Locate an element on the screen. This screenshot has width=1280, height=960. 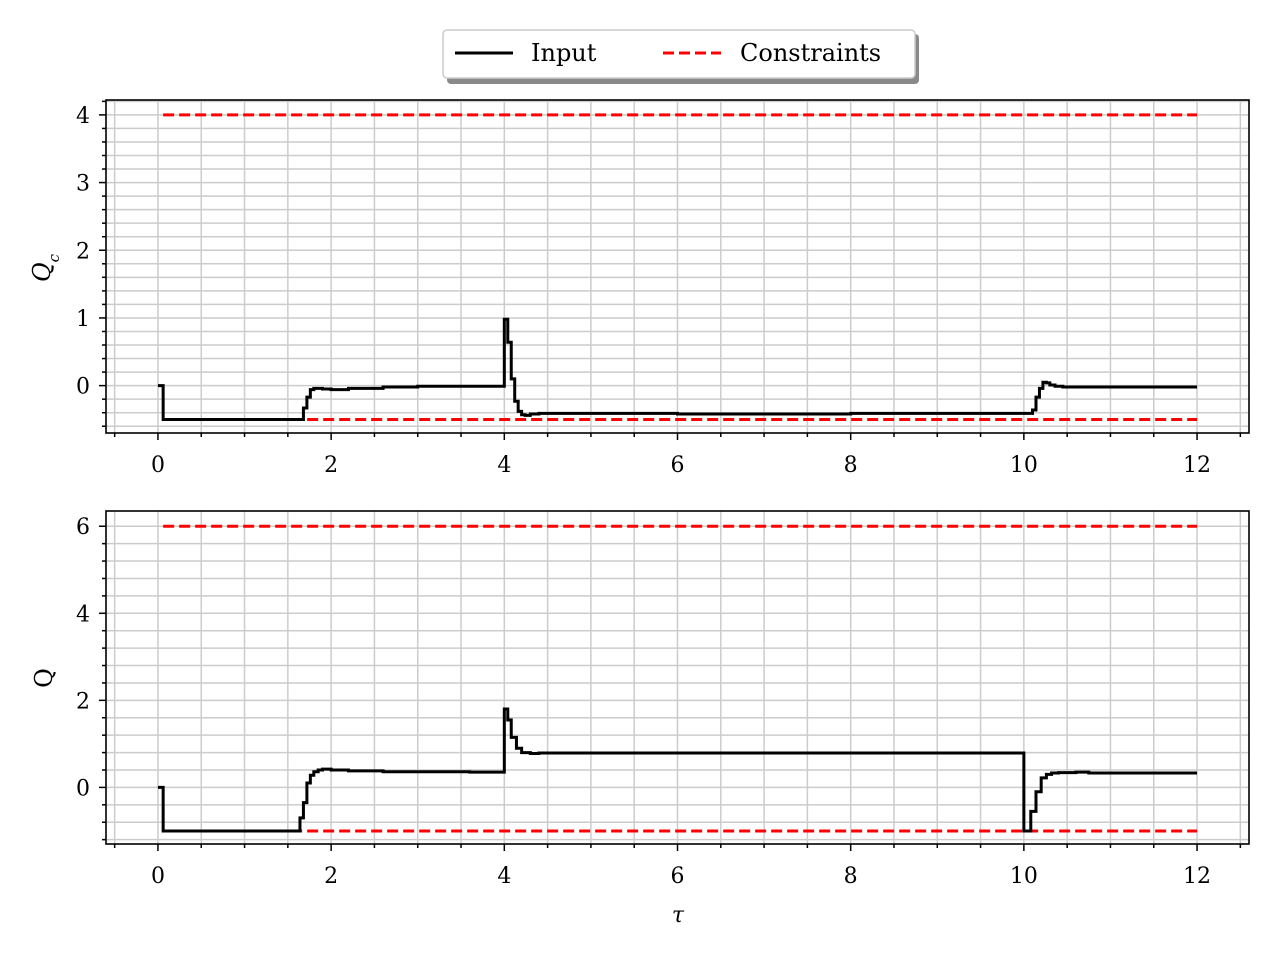
q-xlabel: τ is located at coordinates (678, 915).